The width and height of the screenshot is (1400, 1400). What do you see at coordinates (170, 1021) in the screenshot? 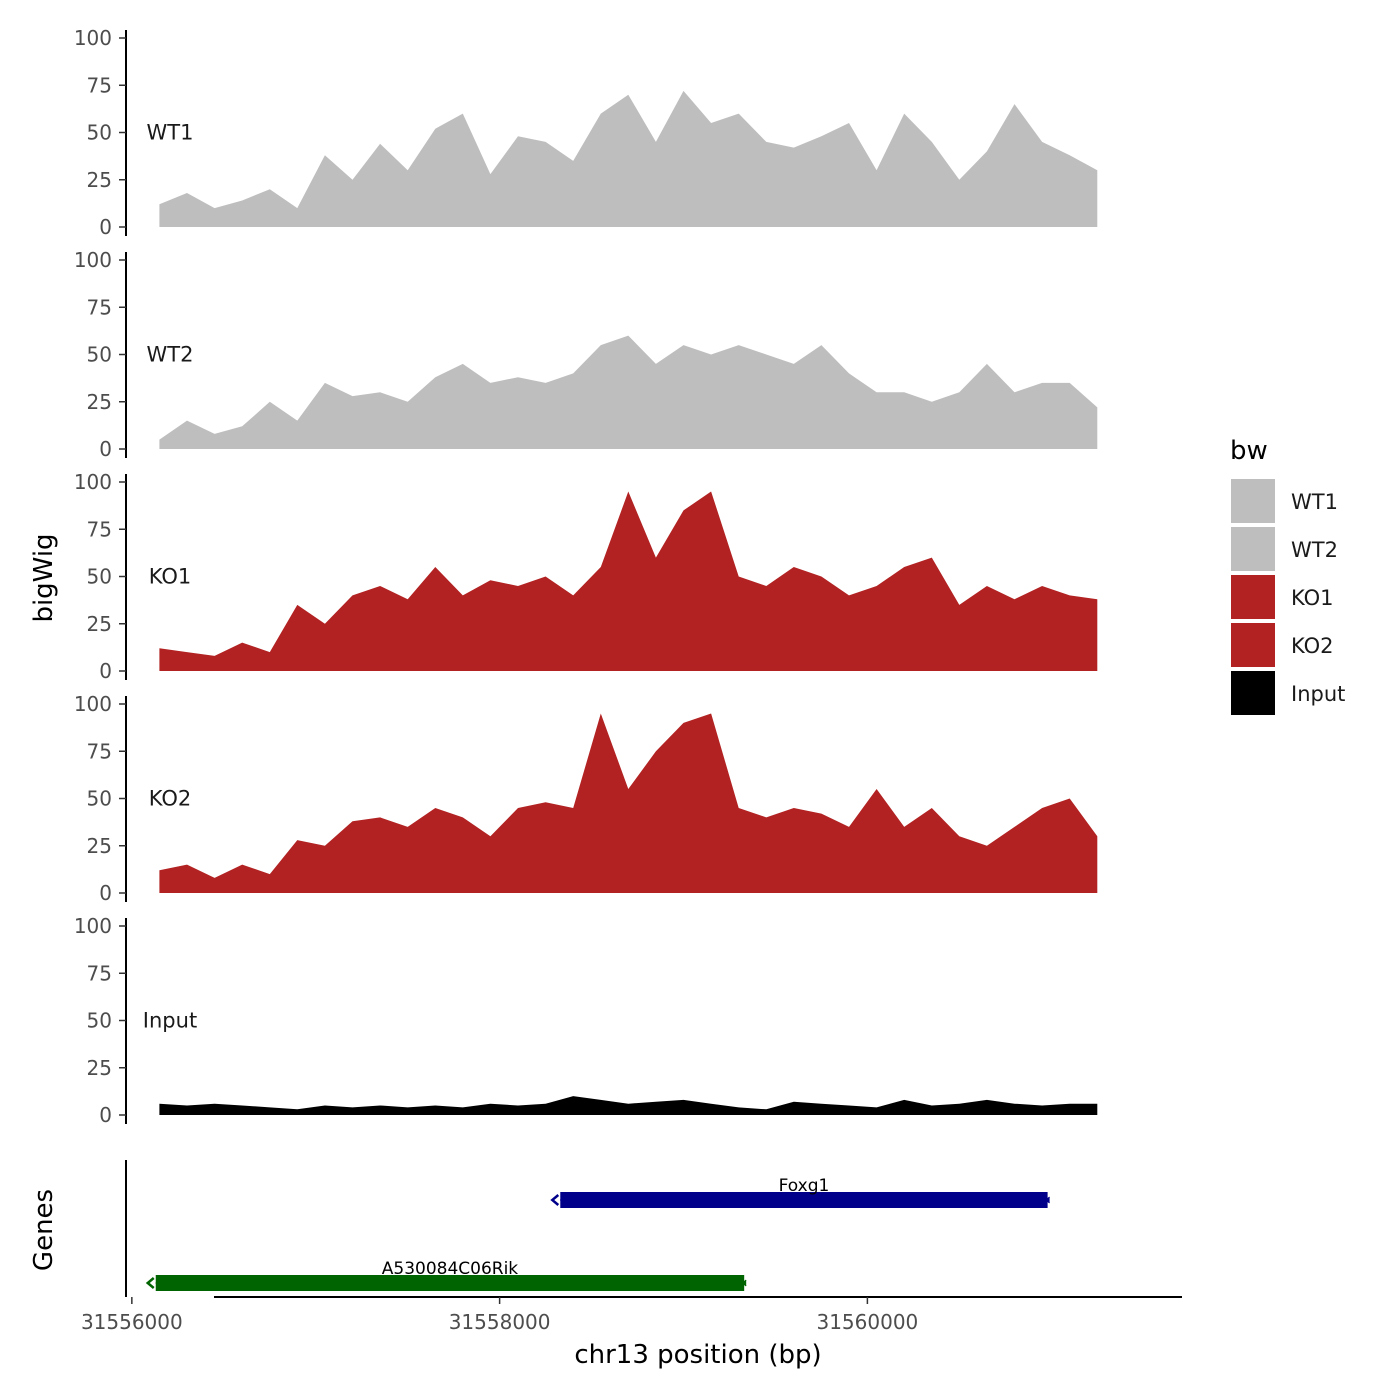
I see `track-label: Input` at bounding box center [170, 1021].